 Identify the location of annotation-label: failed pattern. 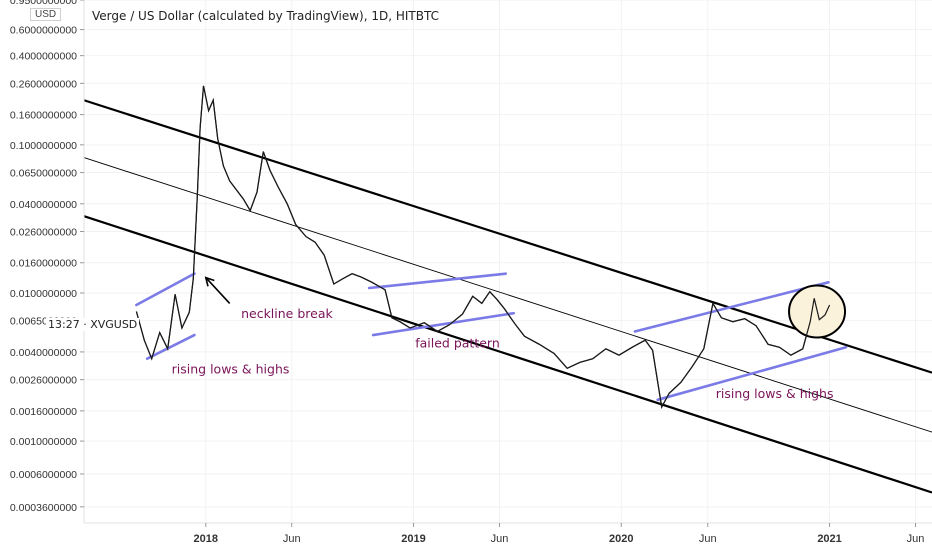
(457, 342).